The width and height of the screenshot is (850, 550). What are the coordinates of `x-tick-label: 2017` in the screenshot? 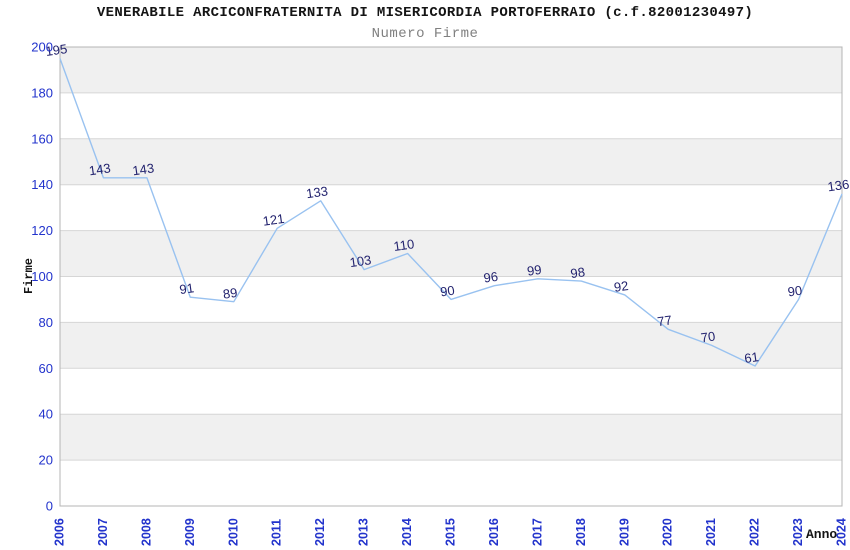 It's located at (537, 532).